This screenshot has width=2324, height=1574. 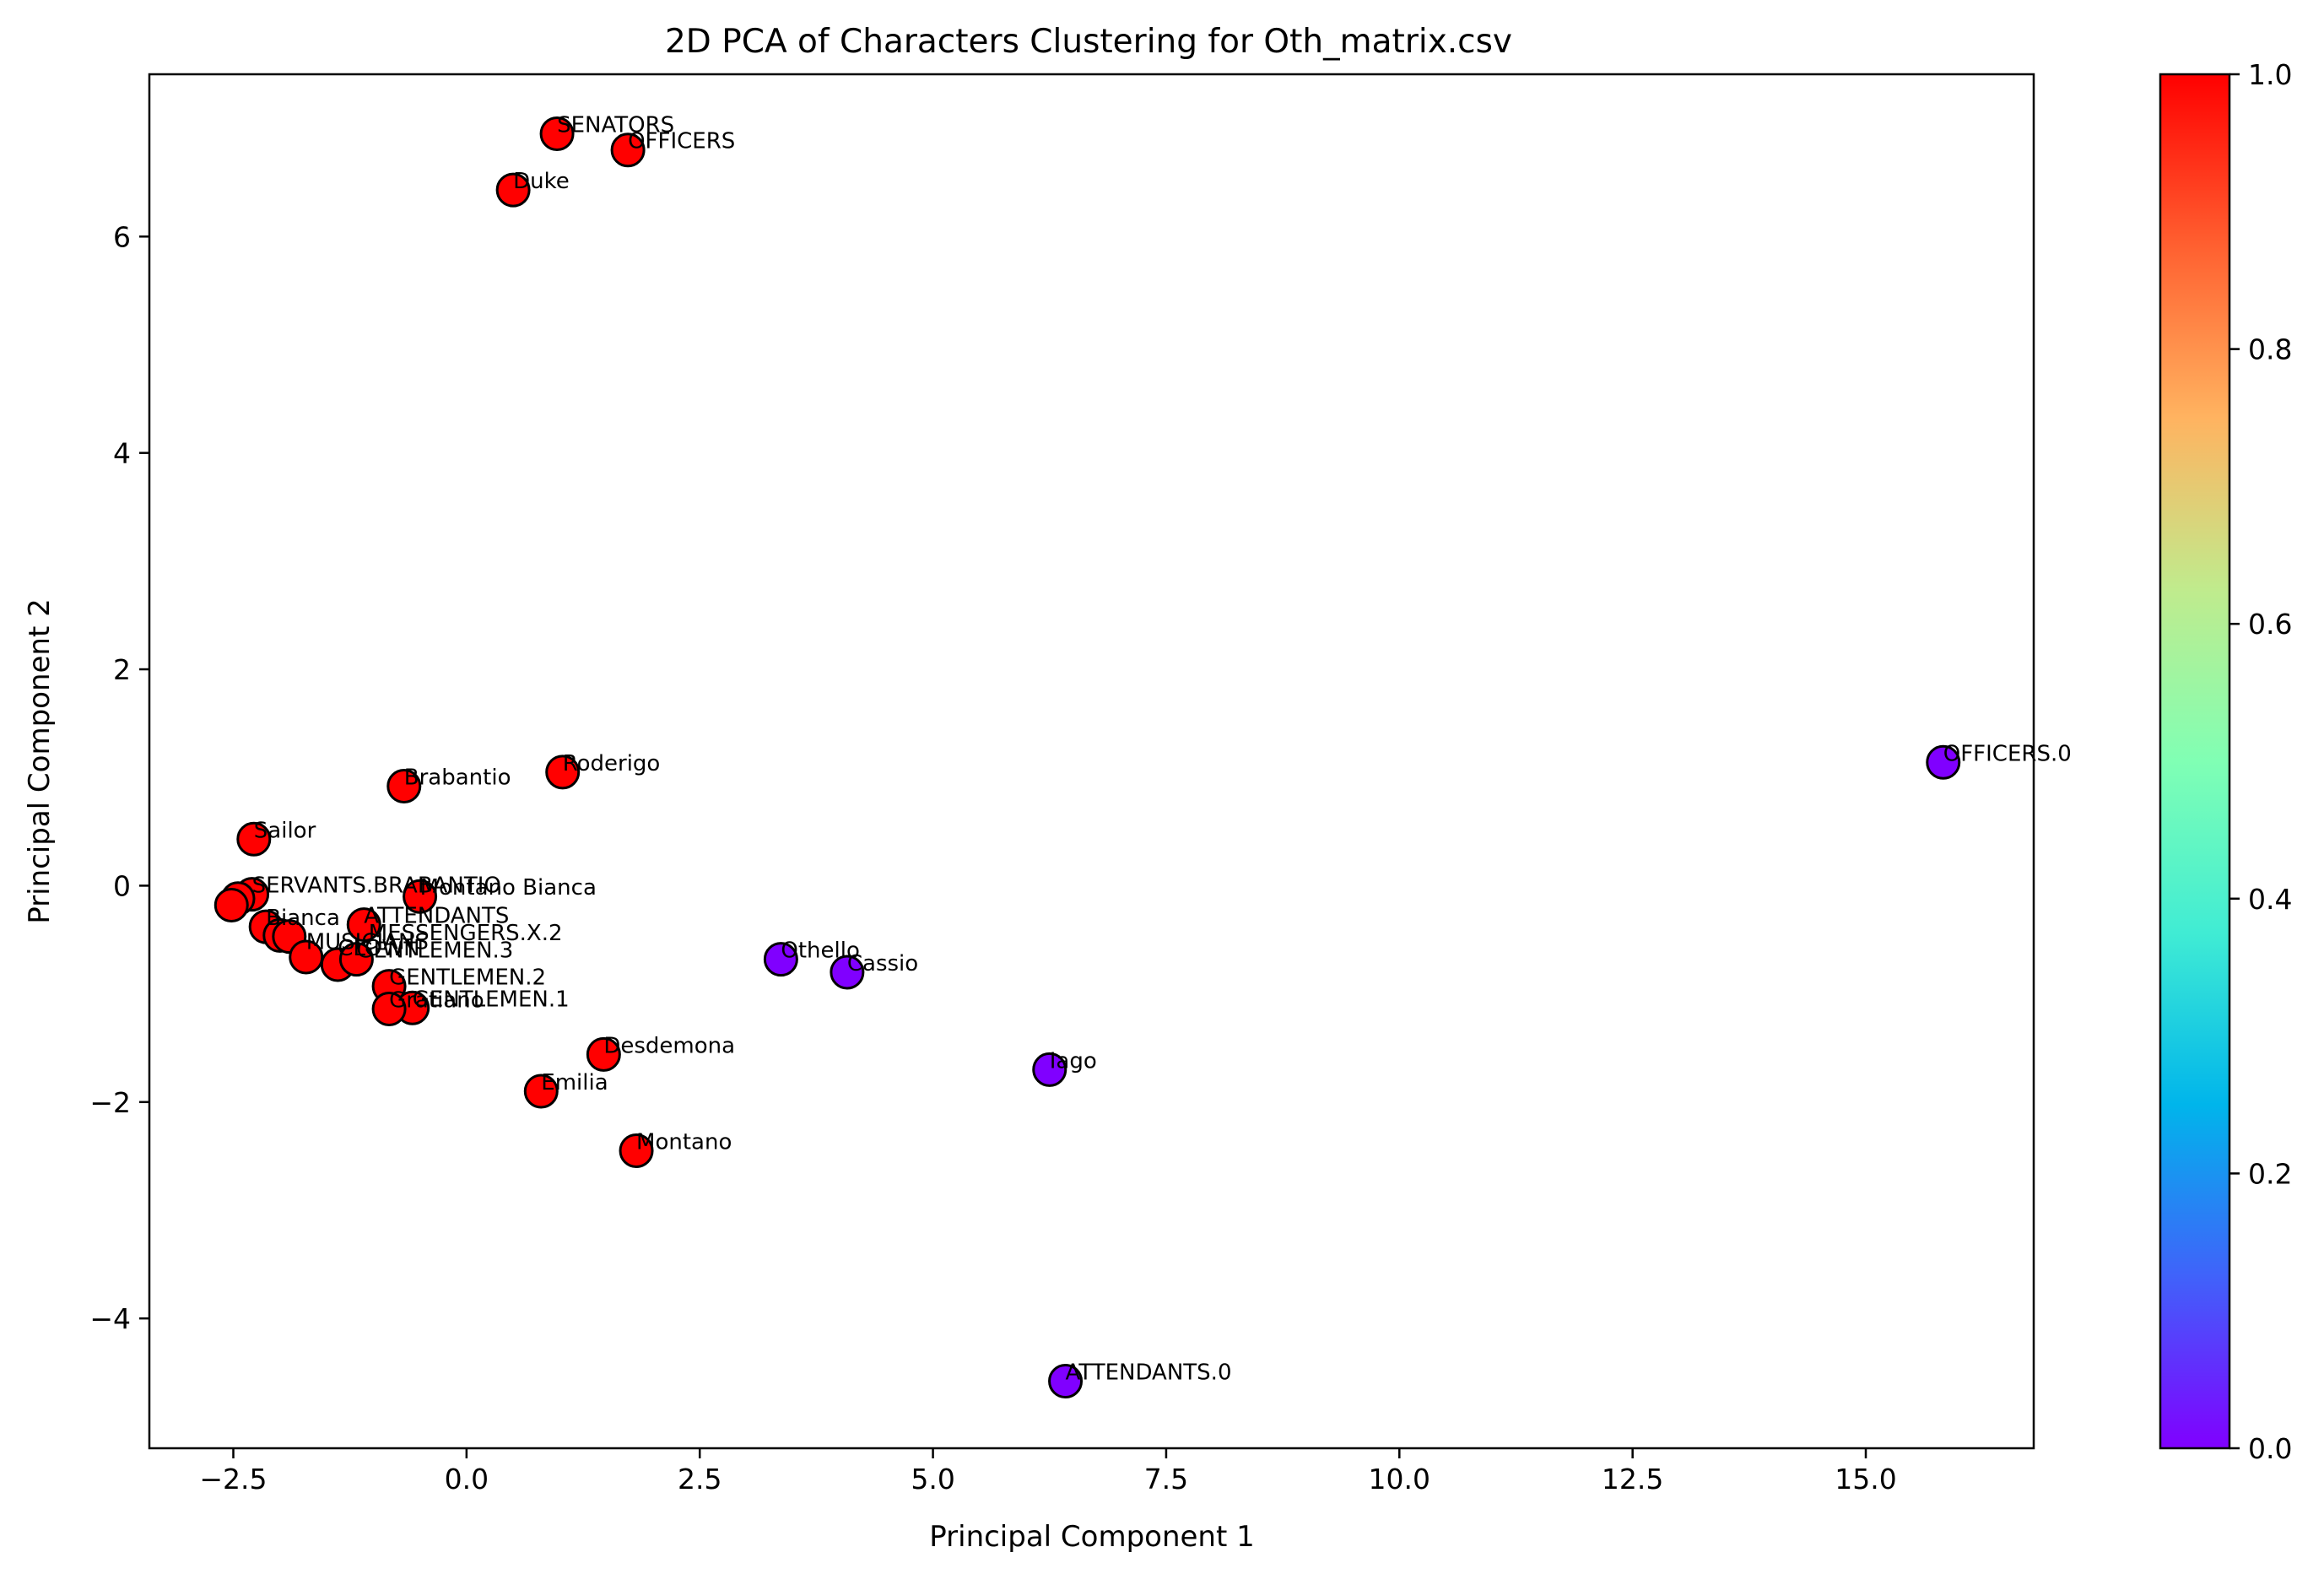 What do you see at coordinates (122, 886) in the screenshot?
I see `y-tick-label: 0` at bounding box center [122, 886].